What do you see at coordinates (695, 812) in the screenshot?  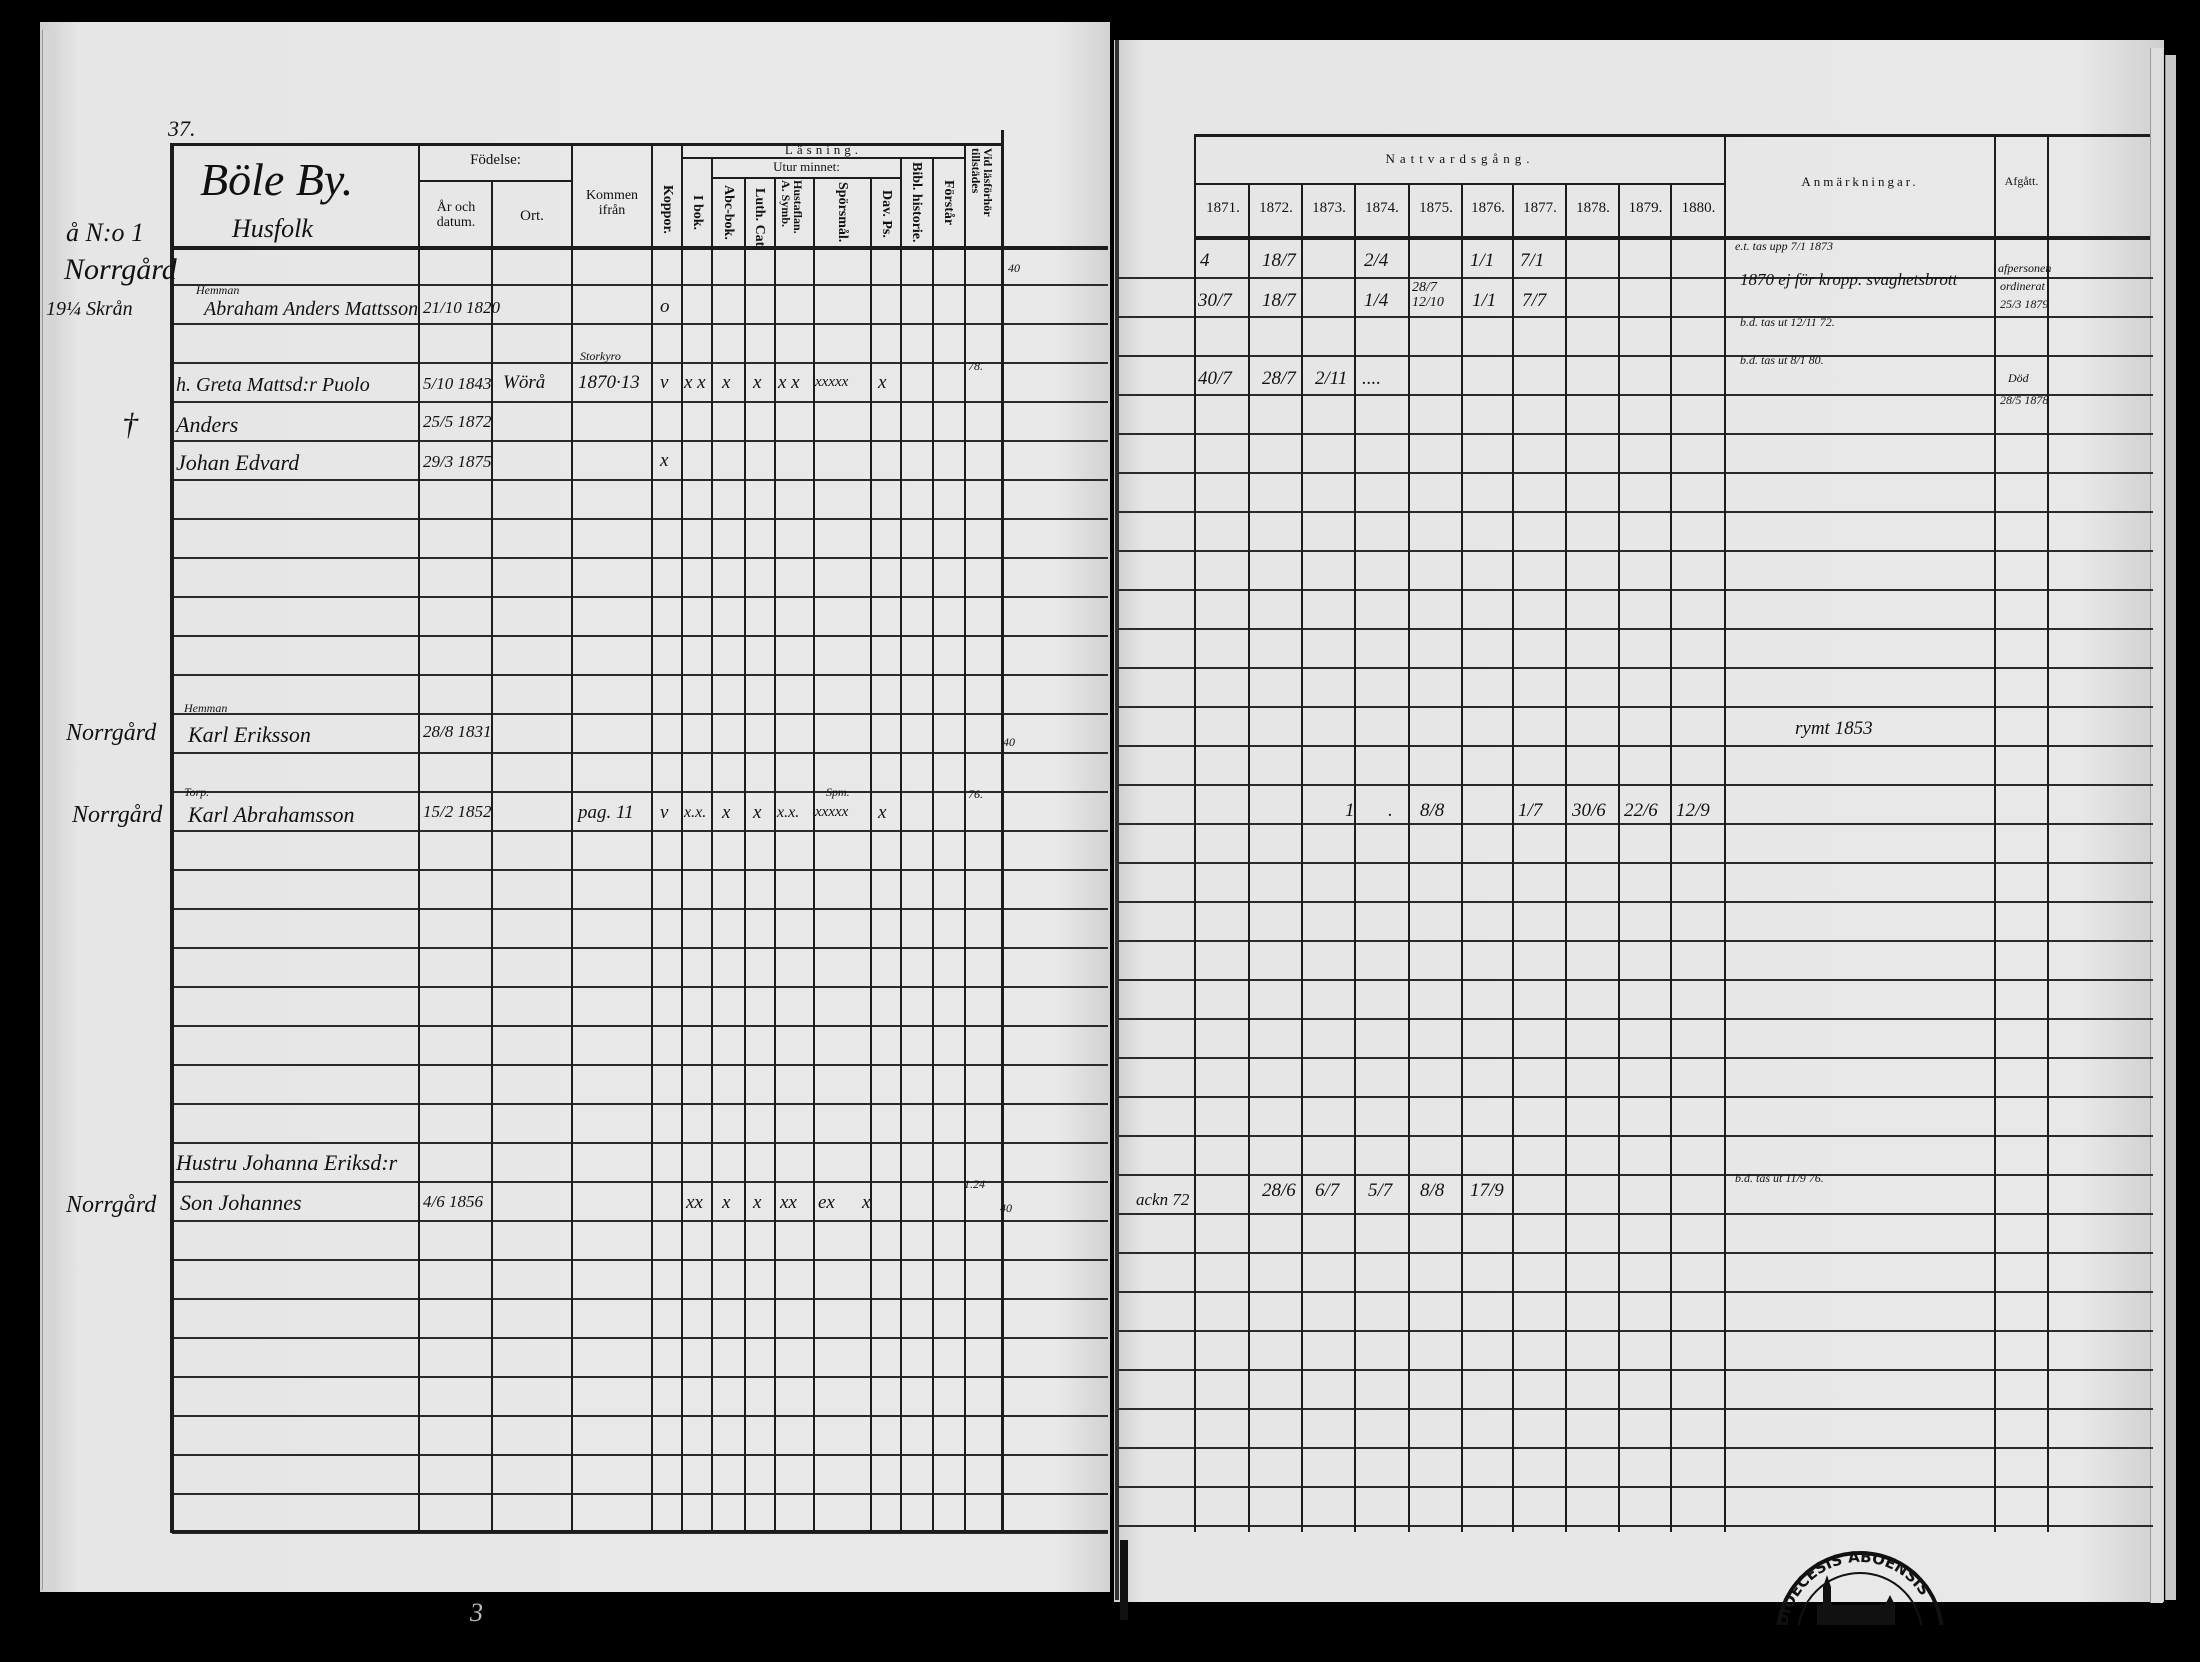 I see `mark-i-bok: x.x.` at bounding box center [695, 812].